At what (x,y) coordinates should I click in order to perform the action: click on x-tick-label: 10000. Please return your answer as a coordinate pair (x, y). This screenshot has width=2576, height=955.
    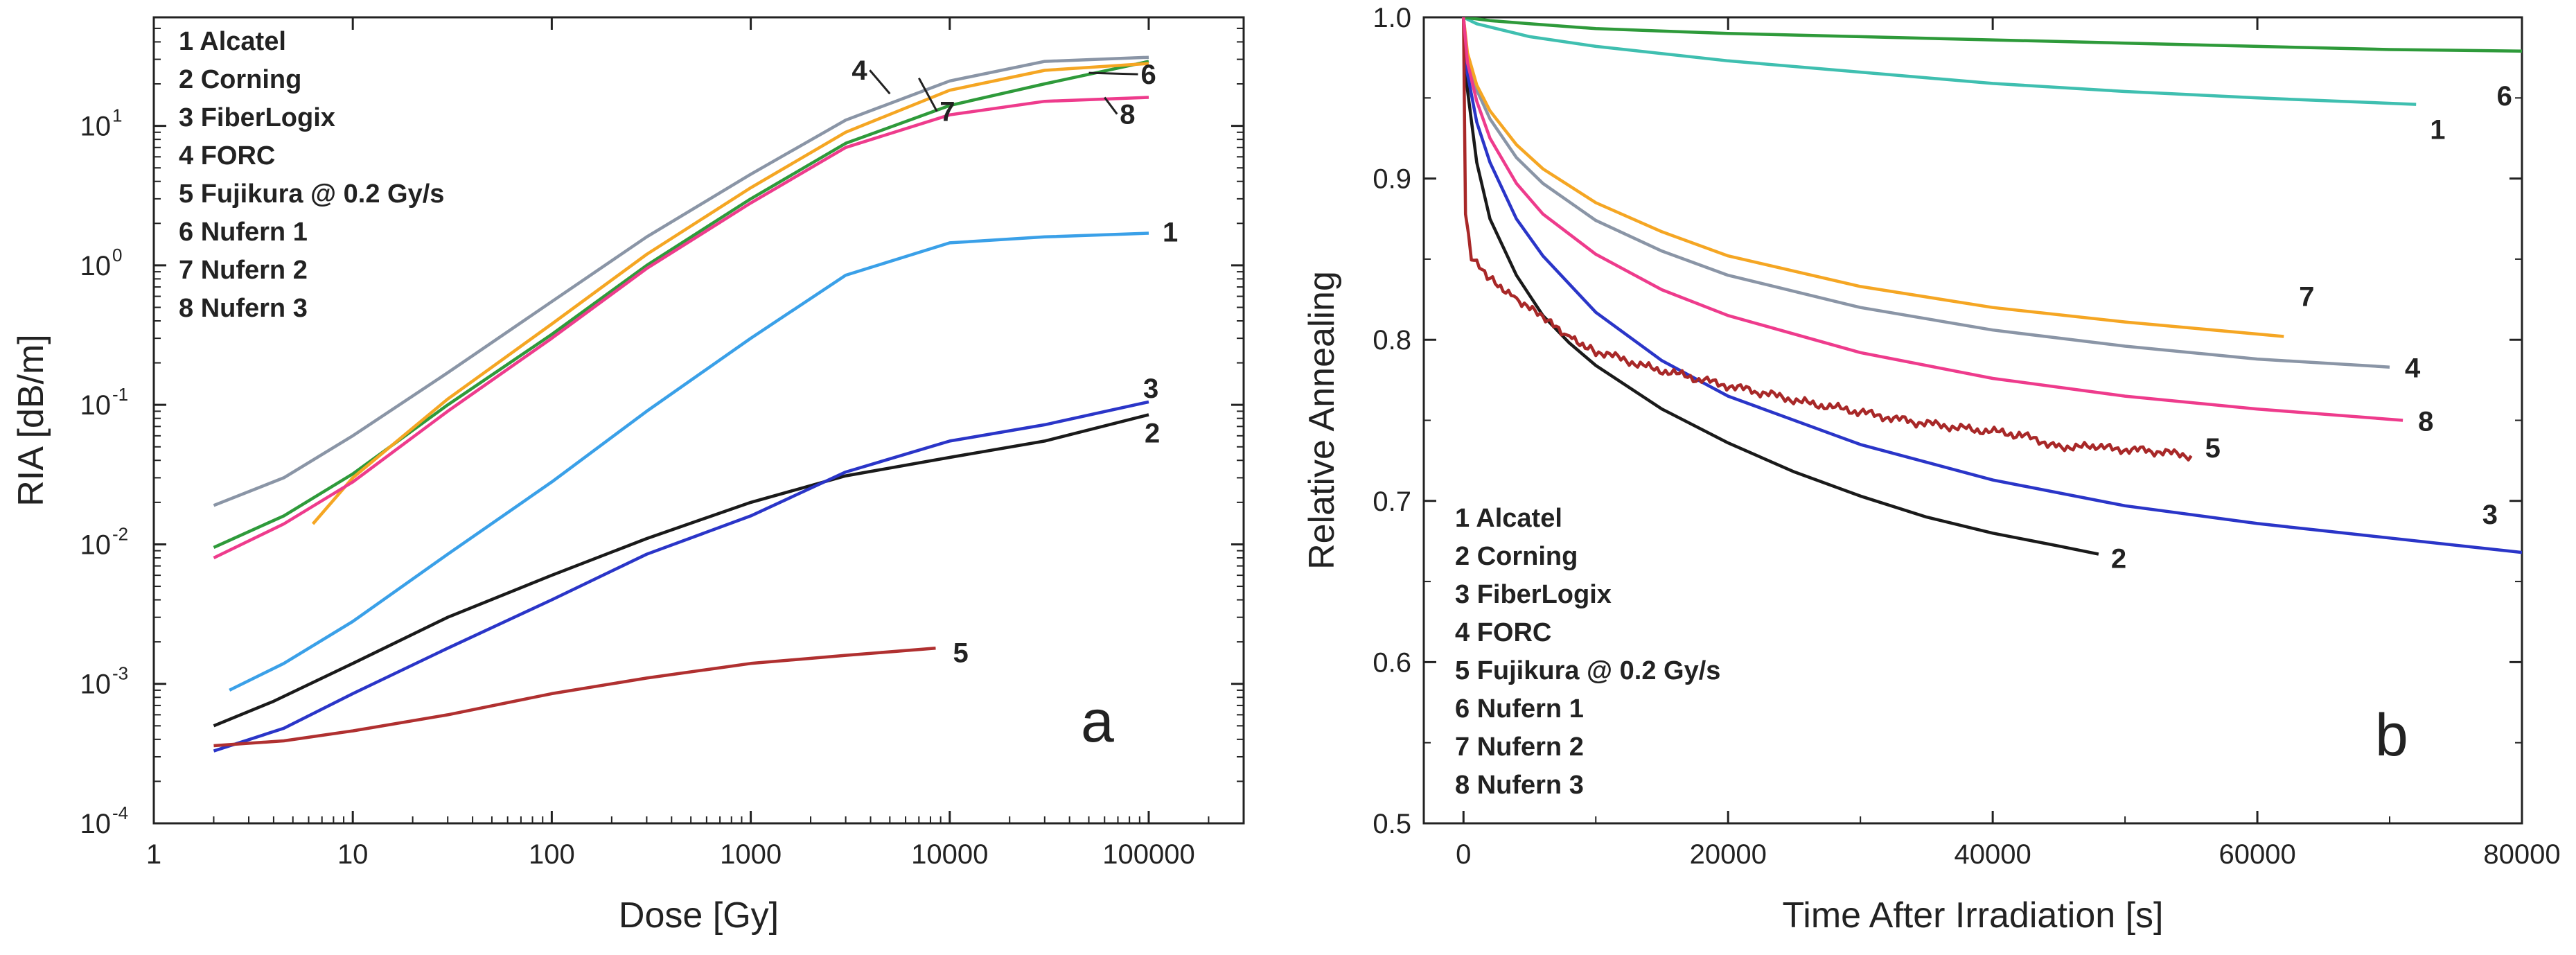
    Looking at the image, I should click on (949, 854).